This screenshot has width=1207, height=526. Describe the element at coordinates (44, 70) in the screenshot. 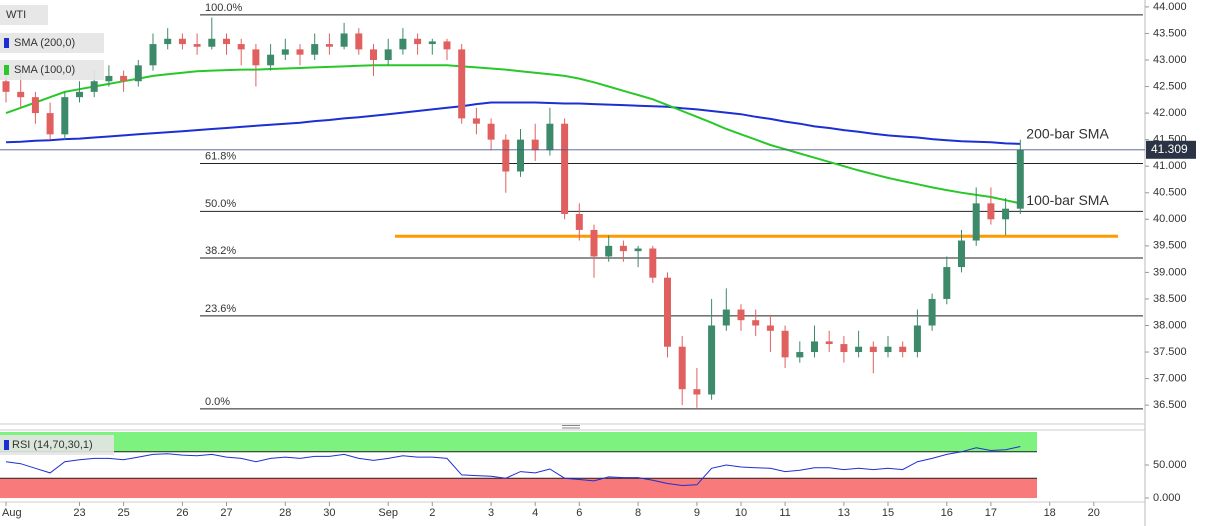

I see `legend-label: SMA (100,0)` at that location.